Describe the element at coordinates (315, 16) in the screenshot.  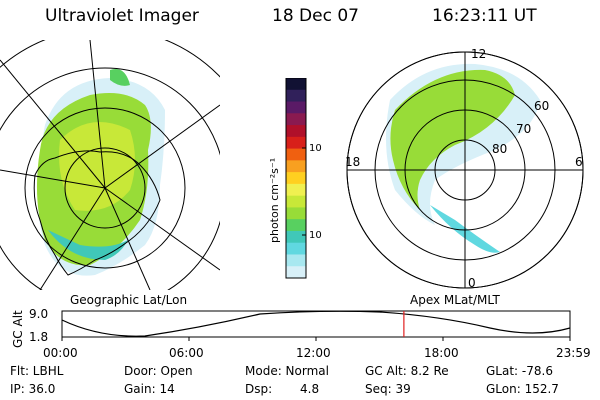
I see `date-label: 18 Dec 07` at that location.